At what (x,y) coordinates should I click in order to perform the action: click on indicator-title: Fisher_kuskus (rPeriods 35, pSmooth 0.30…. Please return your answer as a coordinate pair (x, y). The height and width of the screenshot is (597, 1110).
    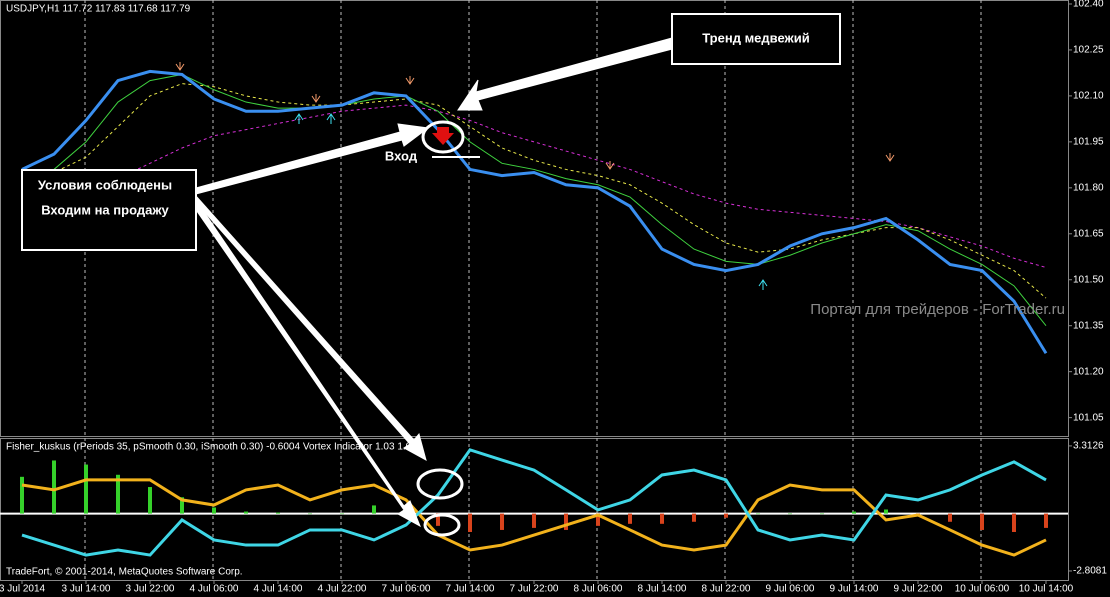
    Looking at the image, I should click on (211, 447).